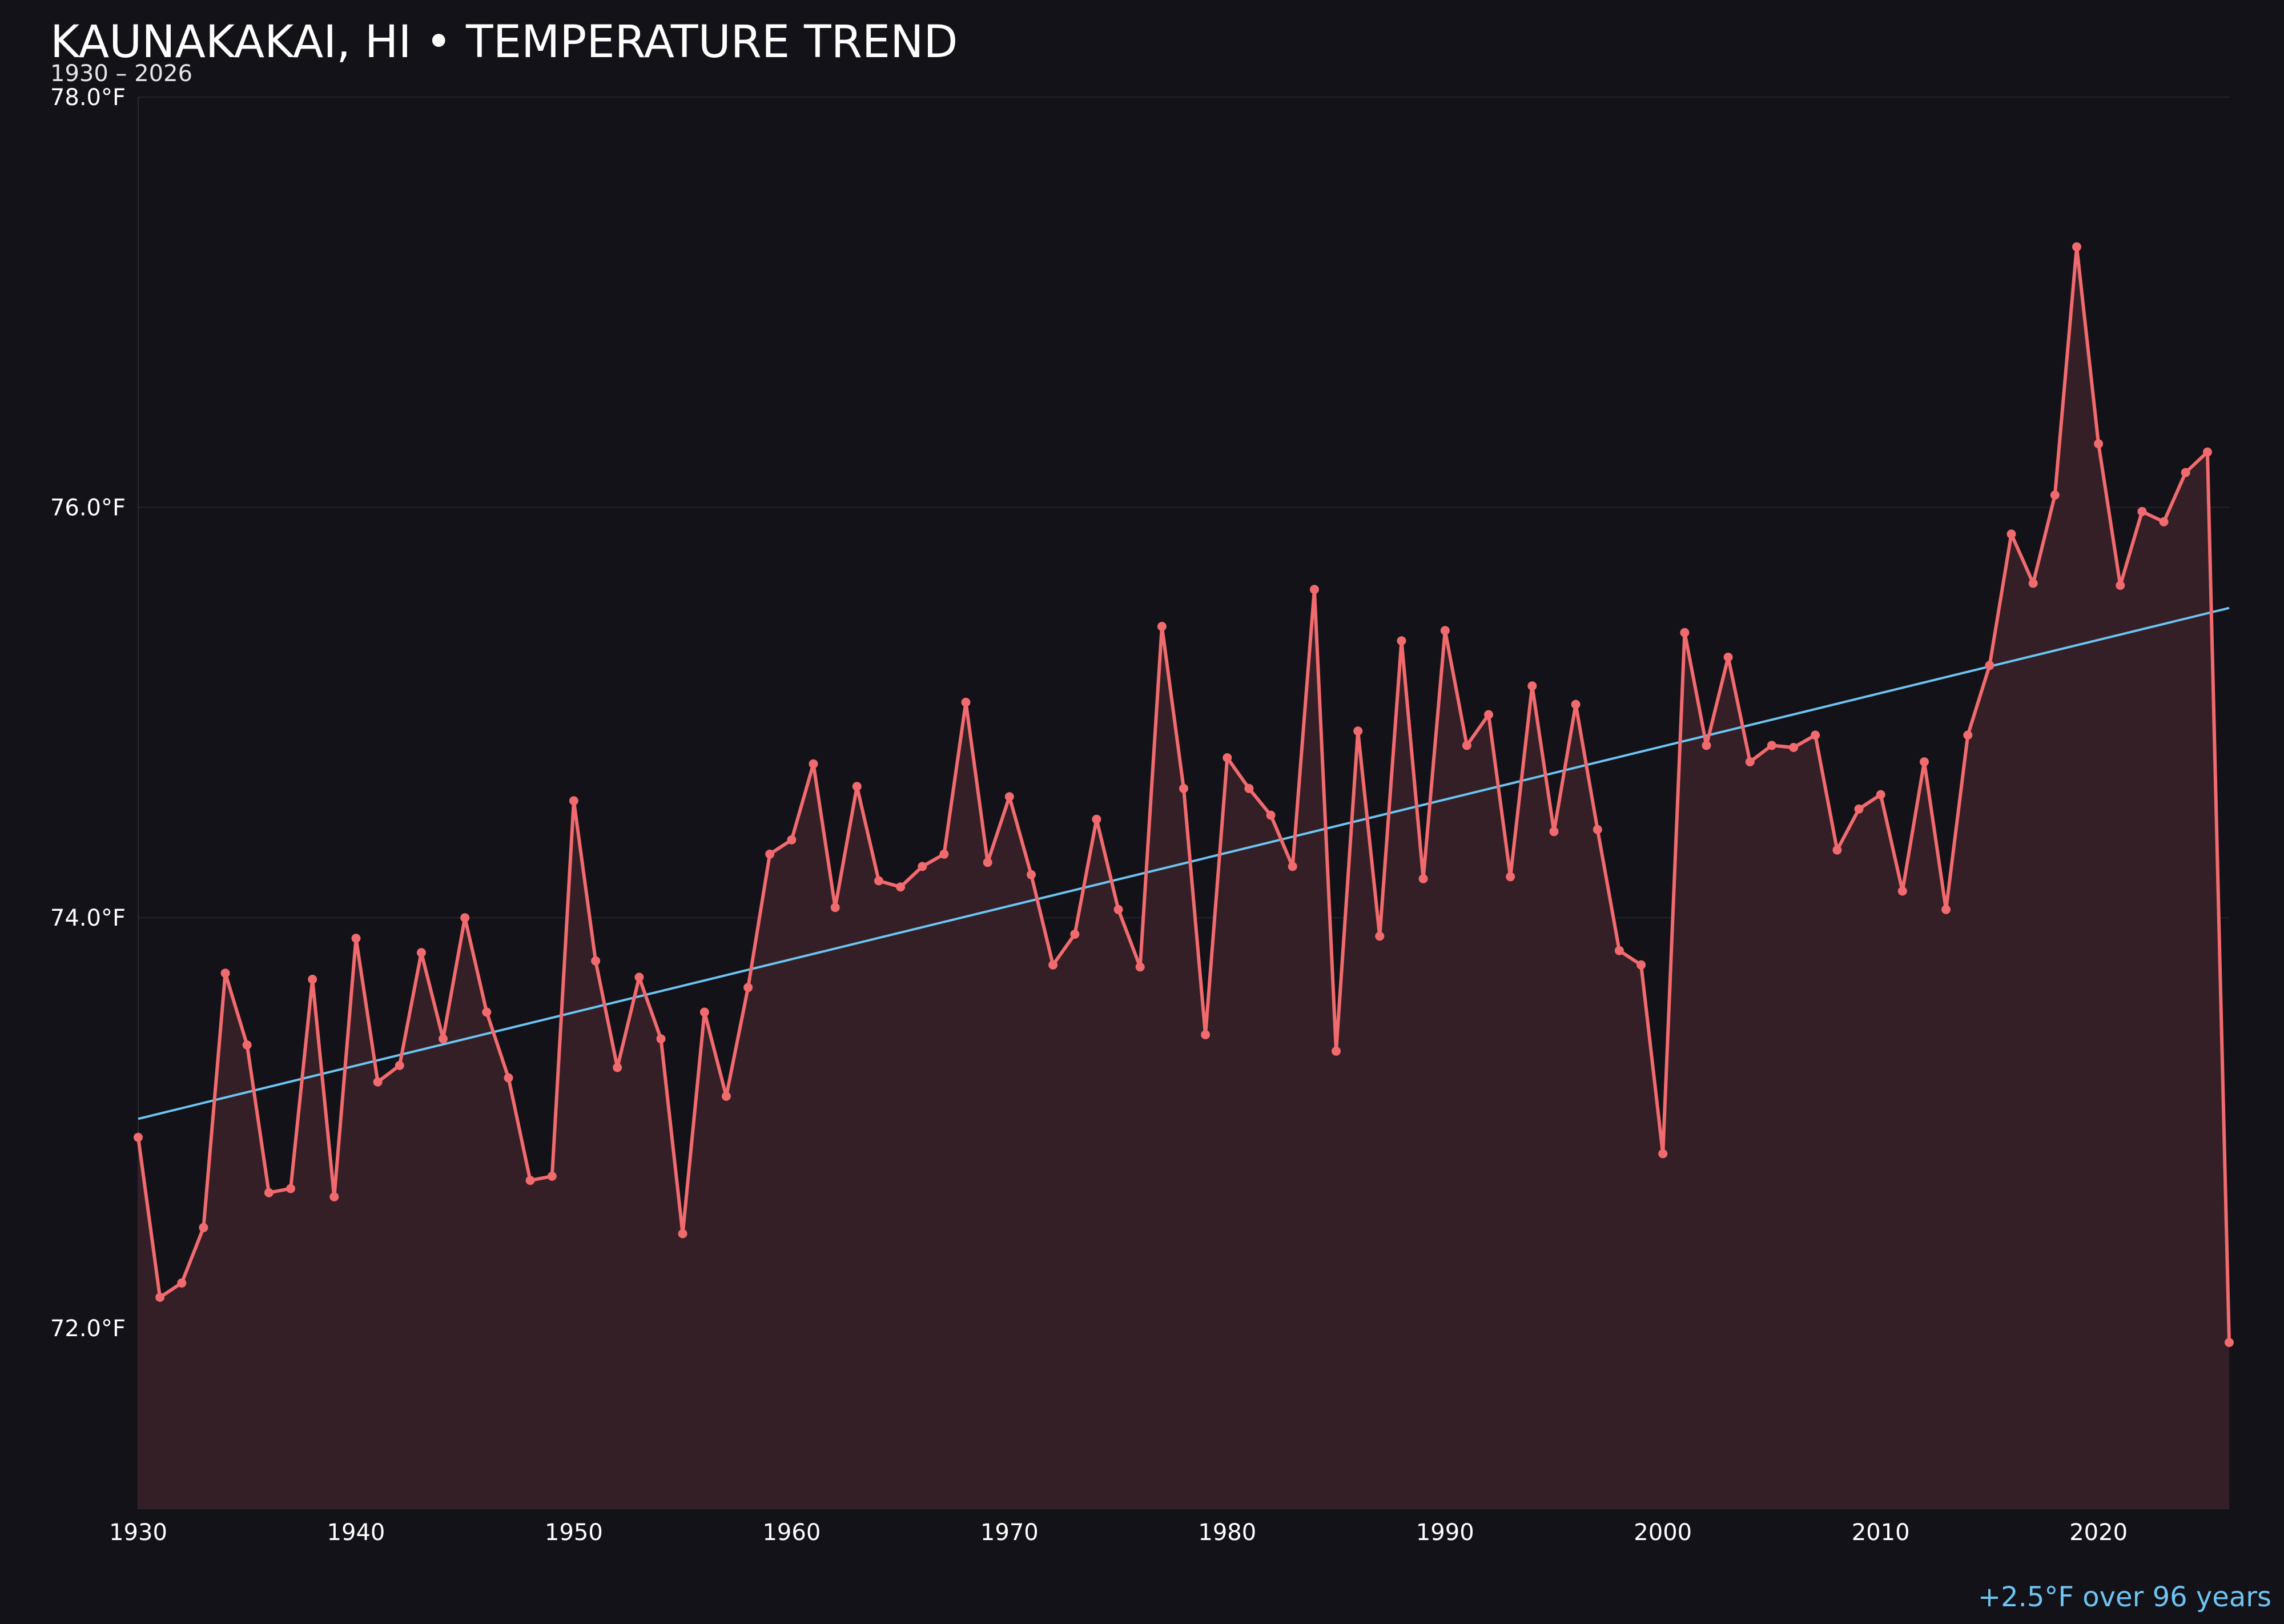  Describe the element at coordinates (88, 918) in the screenshot. I see `y-tick-label: 74.0°F` at that location.